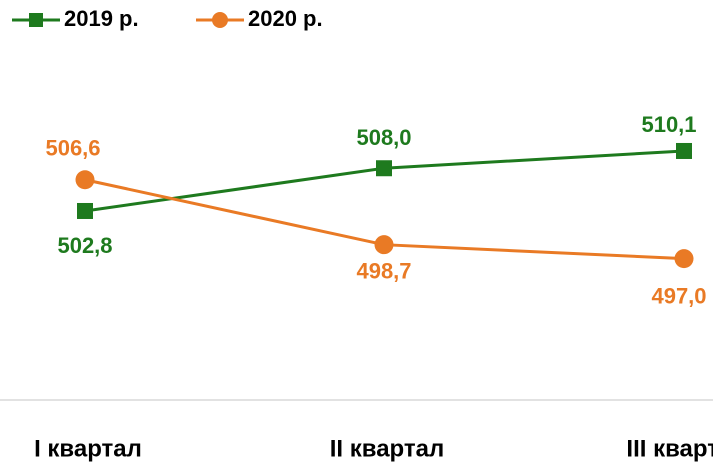 The width and height of the screenshot is (713, 470). What do you see at coordinates (668, 124) in the screenshot?
I see `data-label: 510,1` at bounding box center [668, 124].